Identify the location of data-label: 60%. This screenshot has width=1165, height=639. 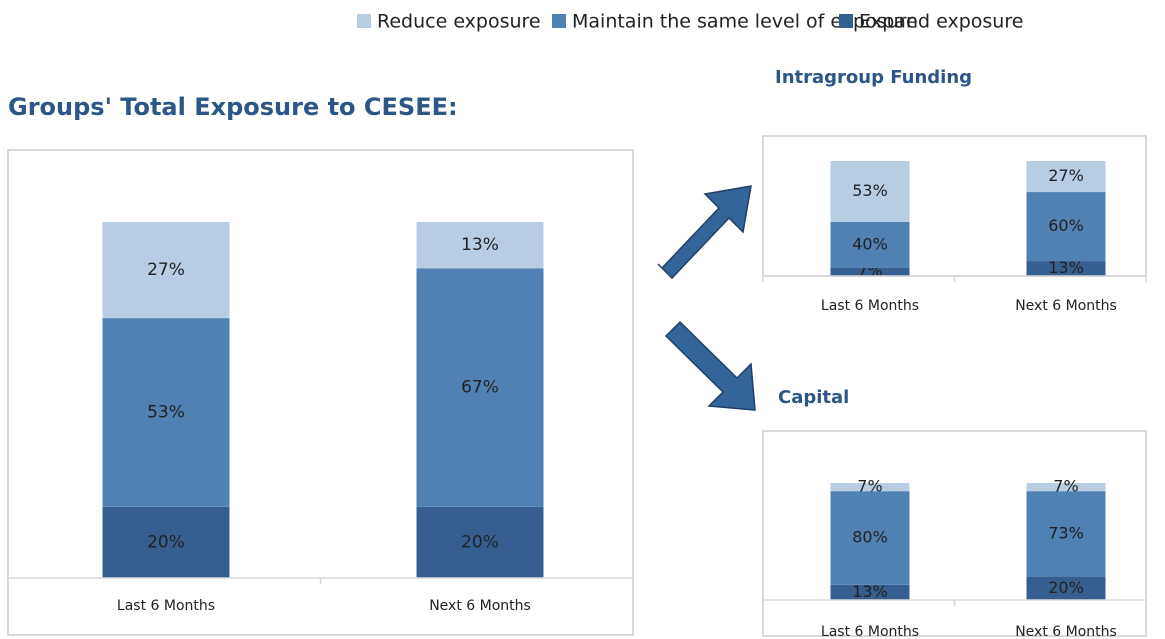
(1066, 225).